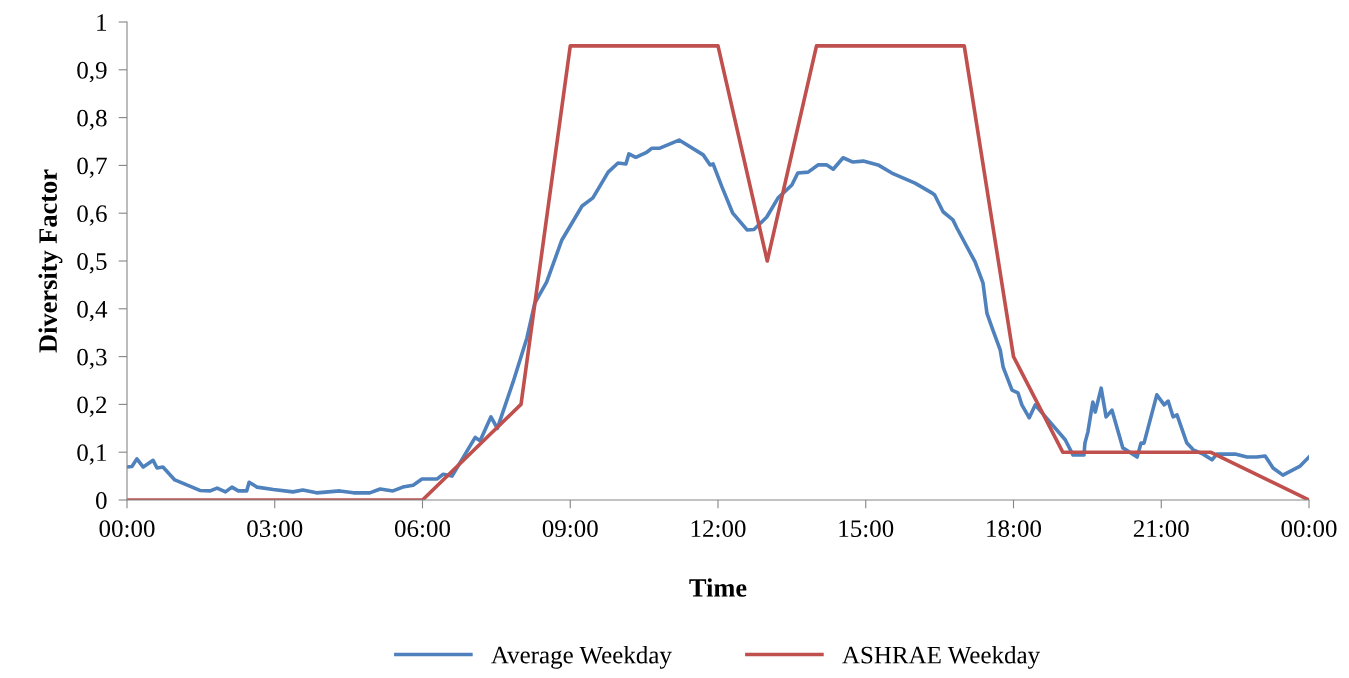 The width and height of the screenshot is (1349, 678). I want to click on y-tick-label: 0,9, so click(92, 72).